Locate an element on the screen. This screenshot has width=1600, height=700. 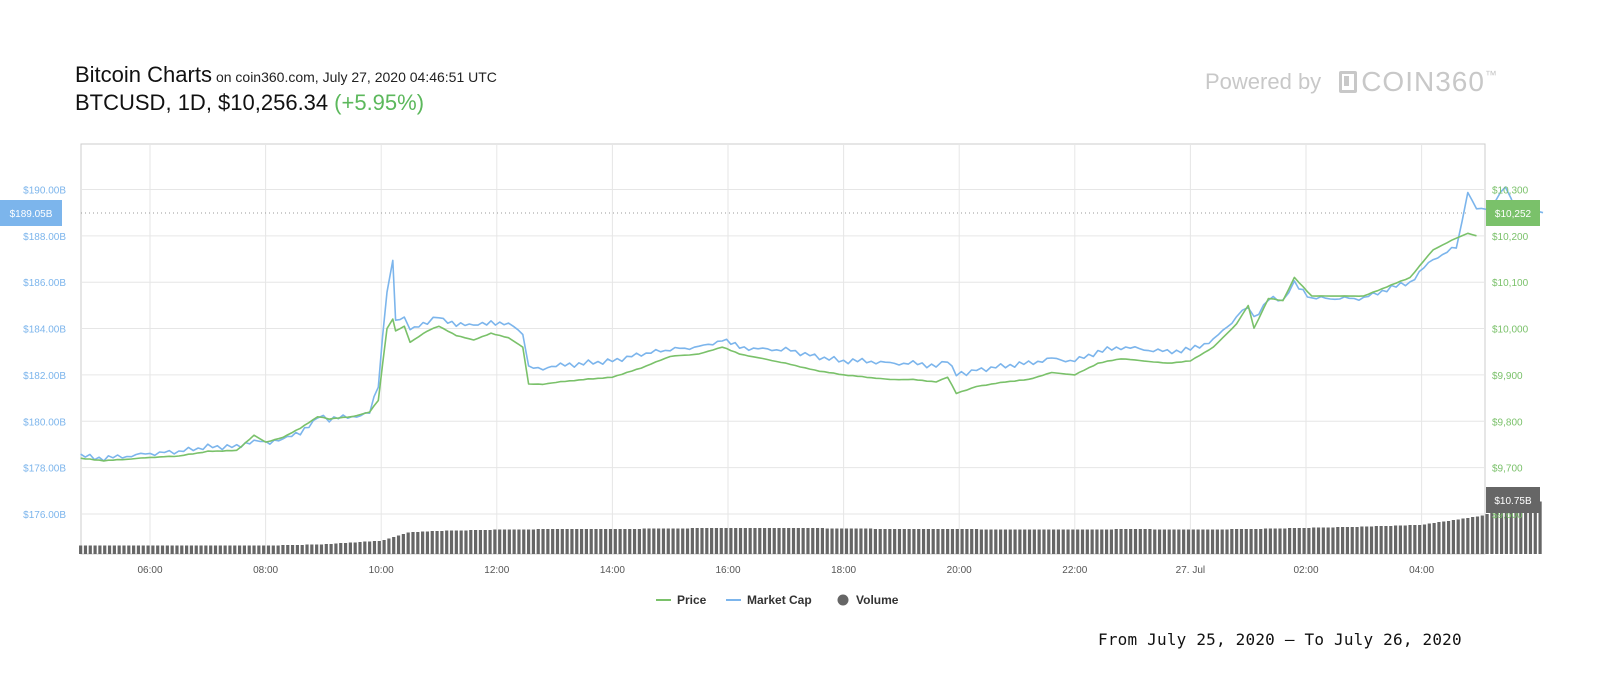
left-tick-label: $176.00B is located at coordinates (44, 515).